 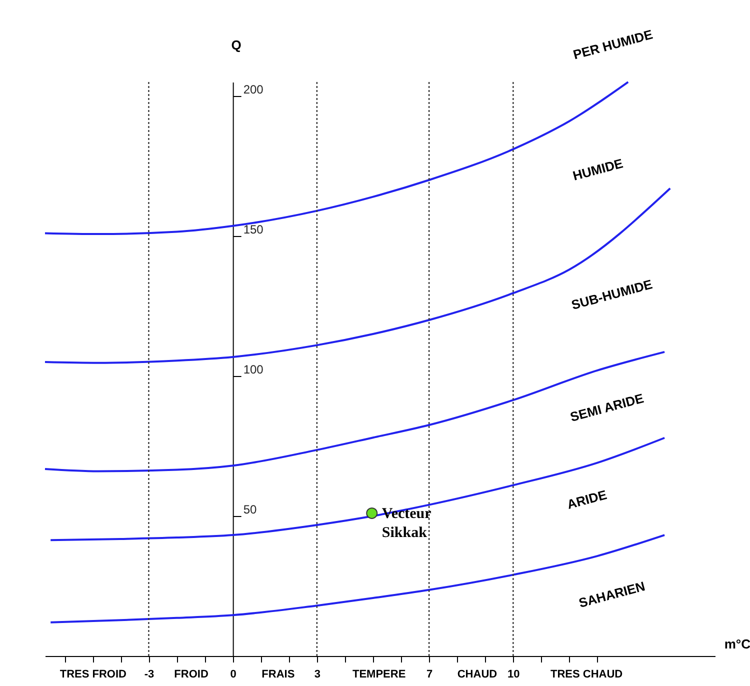 I want to click on x-tick-label: TRES CHAUD, so click(x=586, y=674).